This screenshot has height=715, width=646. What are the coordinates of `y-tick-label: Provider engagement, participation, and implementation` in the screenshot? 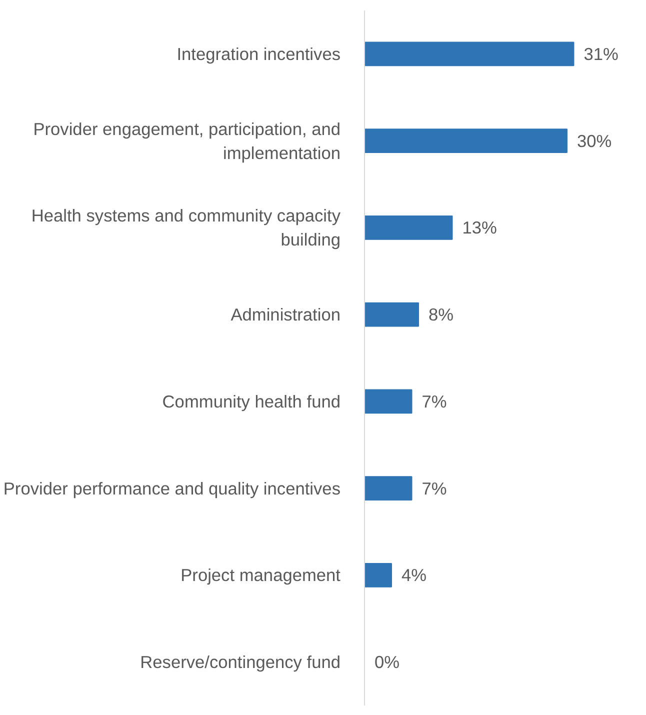 It's located at (187, 140).